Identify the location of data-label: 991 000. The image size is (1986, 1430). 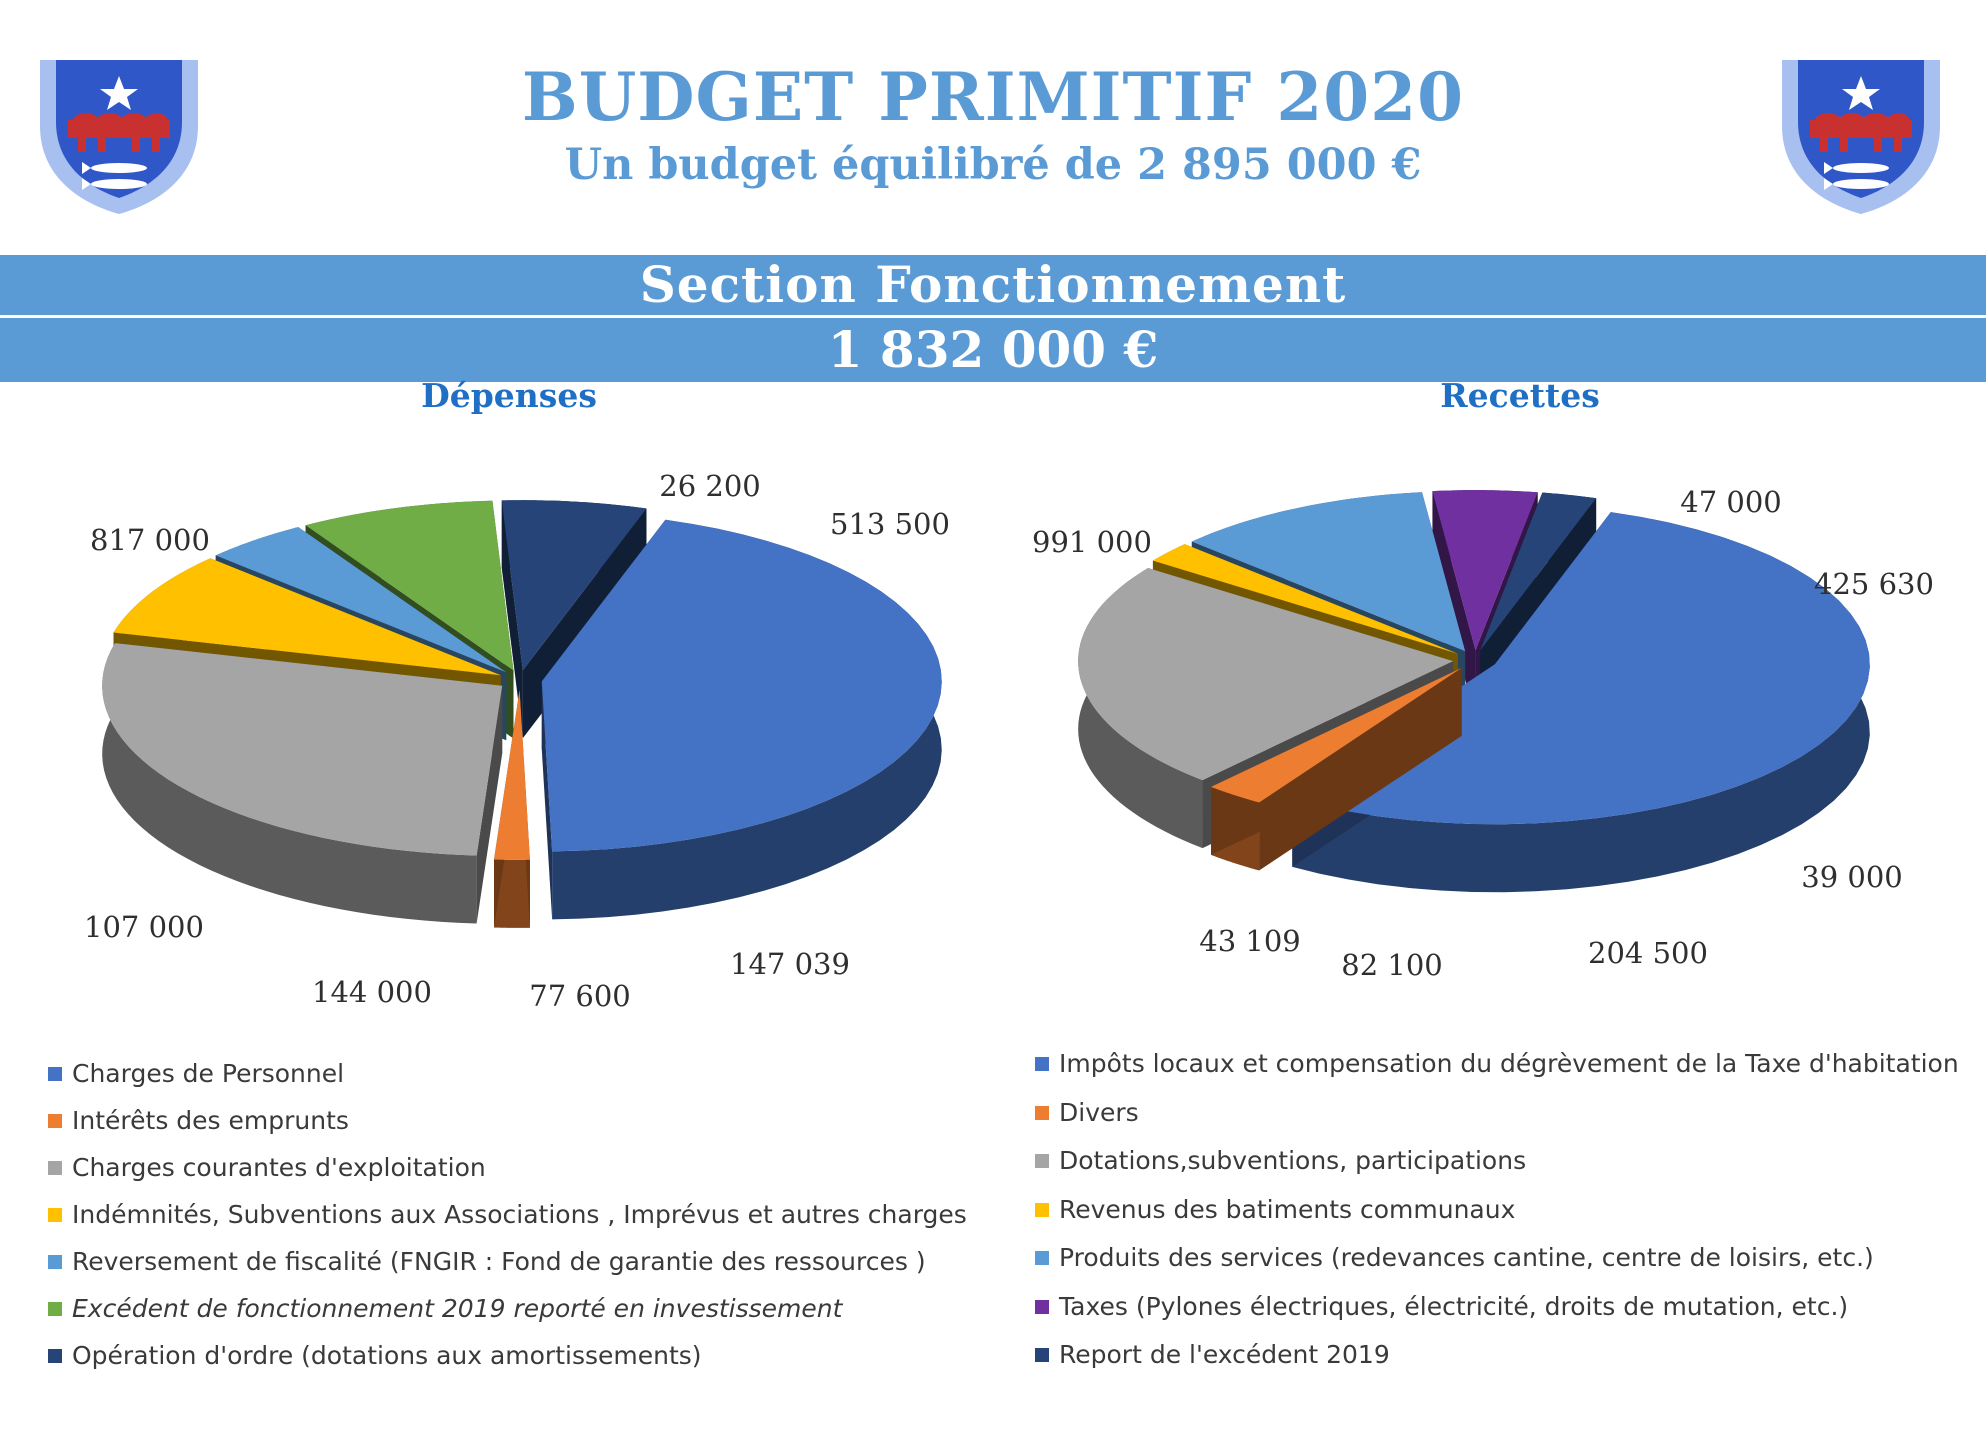
(1092, 542).